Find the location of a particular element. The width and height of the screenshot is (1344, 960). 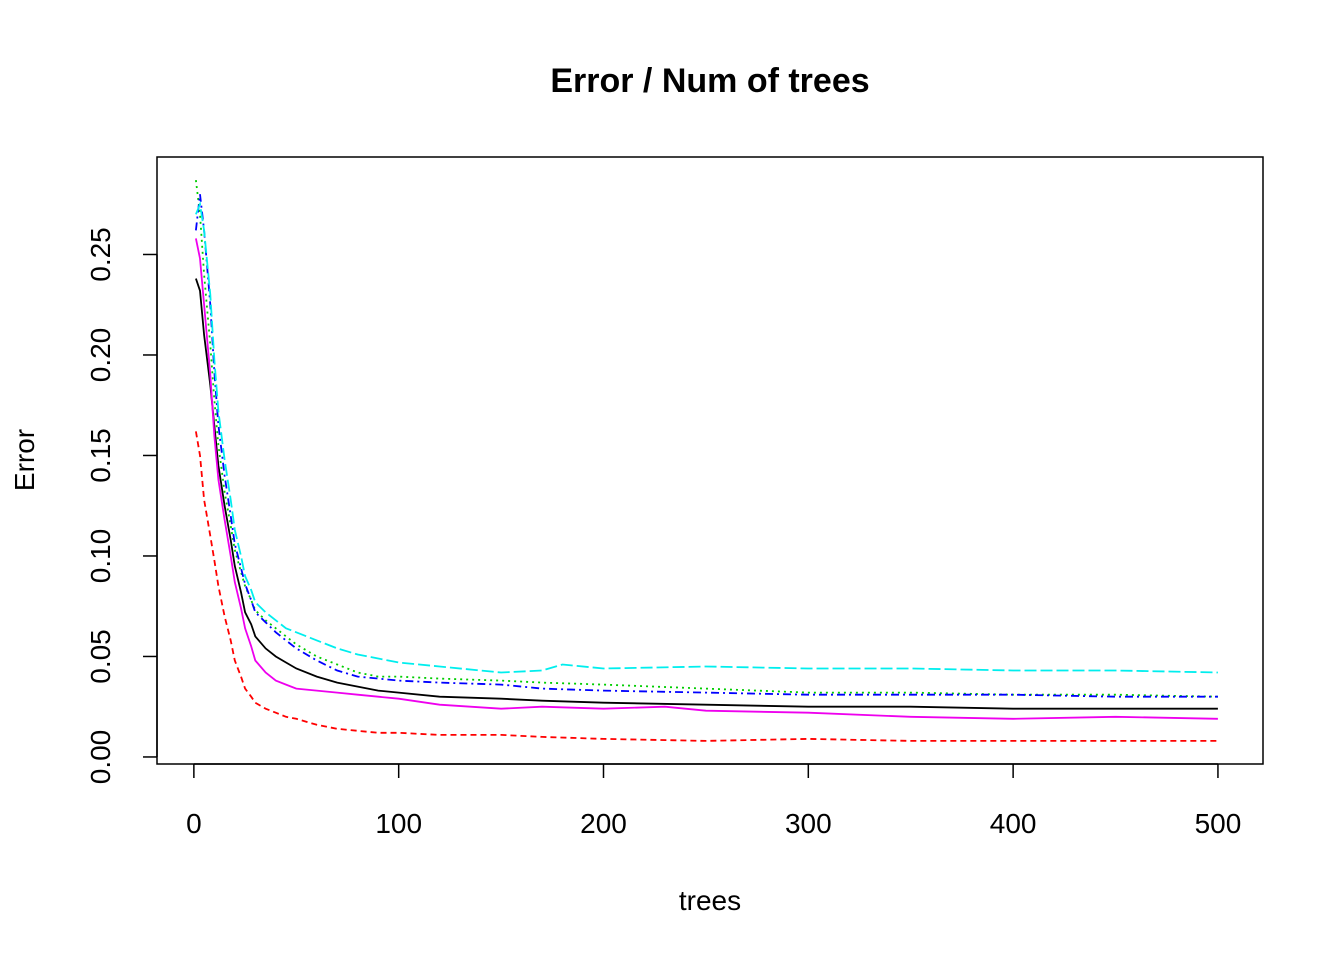

y-axis: 0.00 0.05 0.10 0.15 0.20 0.25 is located at coordinates (121, 506).